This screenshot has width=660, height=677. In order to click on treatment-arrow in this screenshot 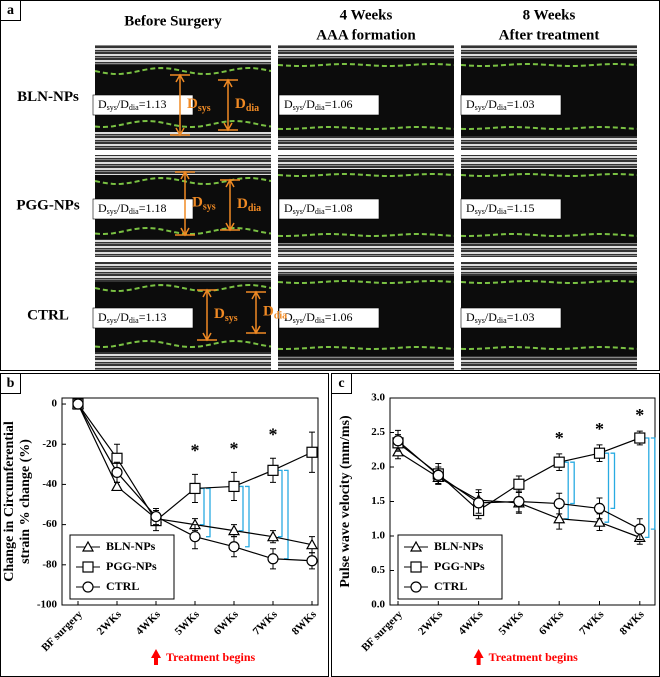, I will do `click(478, 657)`.